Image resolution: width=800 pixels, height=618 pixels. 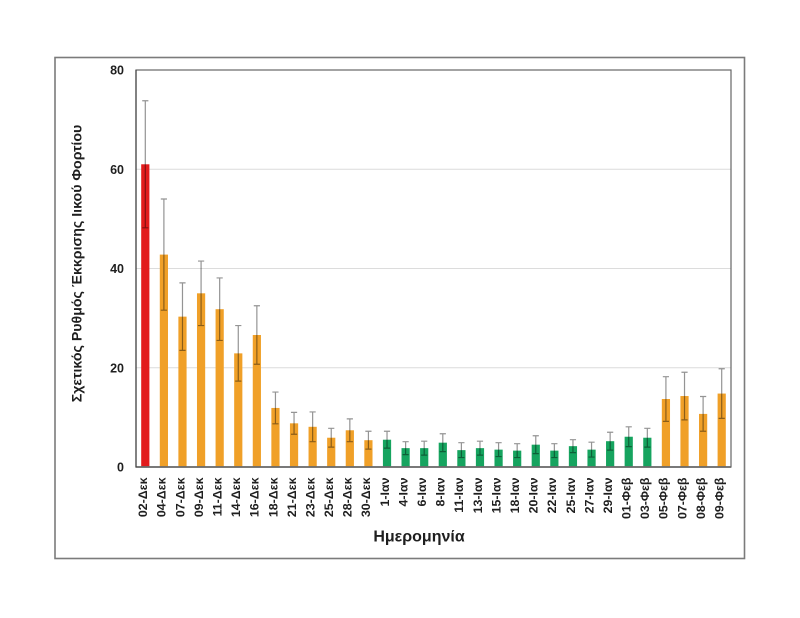 What do you see at coordinates (310, 497) in the screenshot?
I see `svg-text: 23-Δεκ` at bounding box center [310, 497].